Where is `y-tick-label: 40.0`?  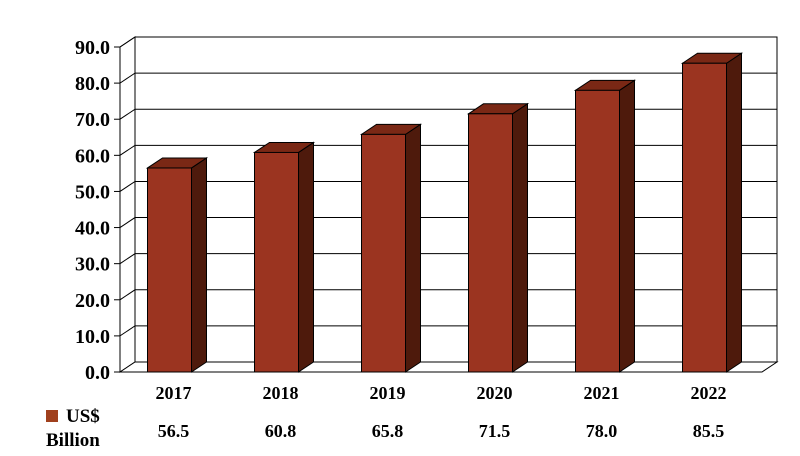
y-tick-label: 40.0 is located at coordinates (92, 229).